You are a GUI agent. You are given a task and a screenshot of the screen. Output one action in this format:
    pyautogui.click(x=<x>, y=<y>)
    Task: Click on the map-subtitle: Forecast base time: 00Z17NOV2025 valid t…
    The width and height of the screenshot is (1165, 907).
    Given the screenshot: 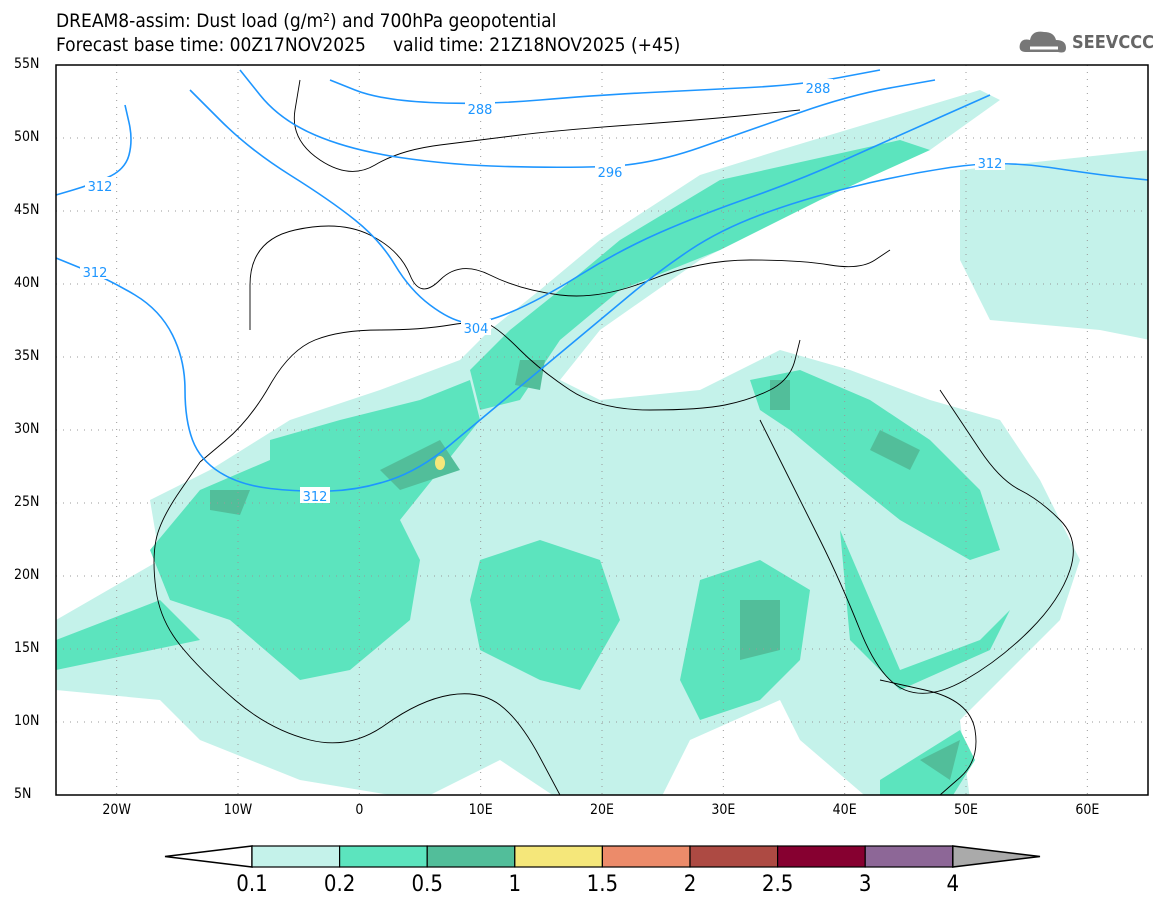 What is the action you would take?
    pyautogui.click(x=368, y=45)
    